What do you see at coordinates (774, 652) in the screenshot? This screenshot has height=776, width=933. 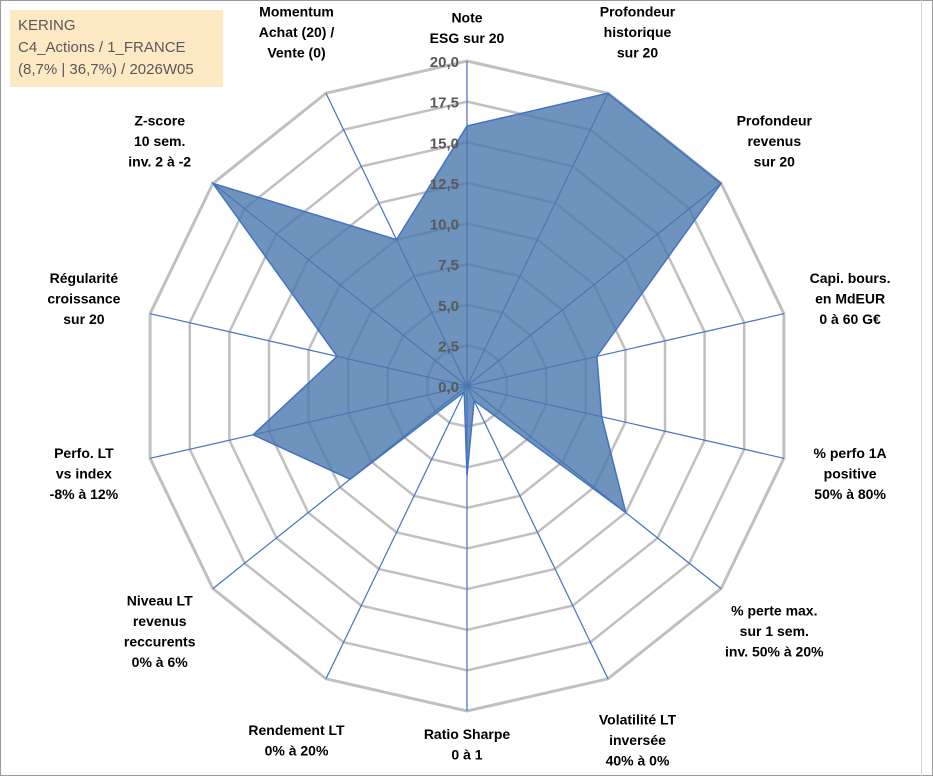 I see `axis-label-line: inv. 50% à 20%` at bounding box center [774, 652].